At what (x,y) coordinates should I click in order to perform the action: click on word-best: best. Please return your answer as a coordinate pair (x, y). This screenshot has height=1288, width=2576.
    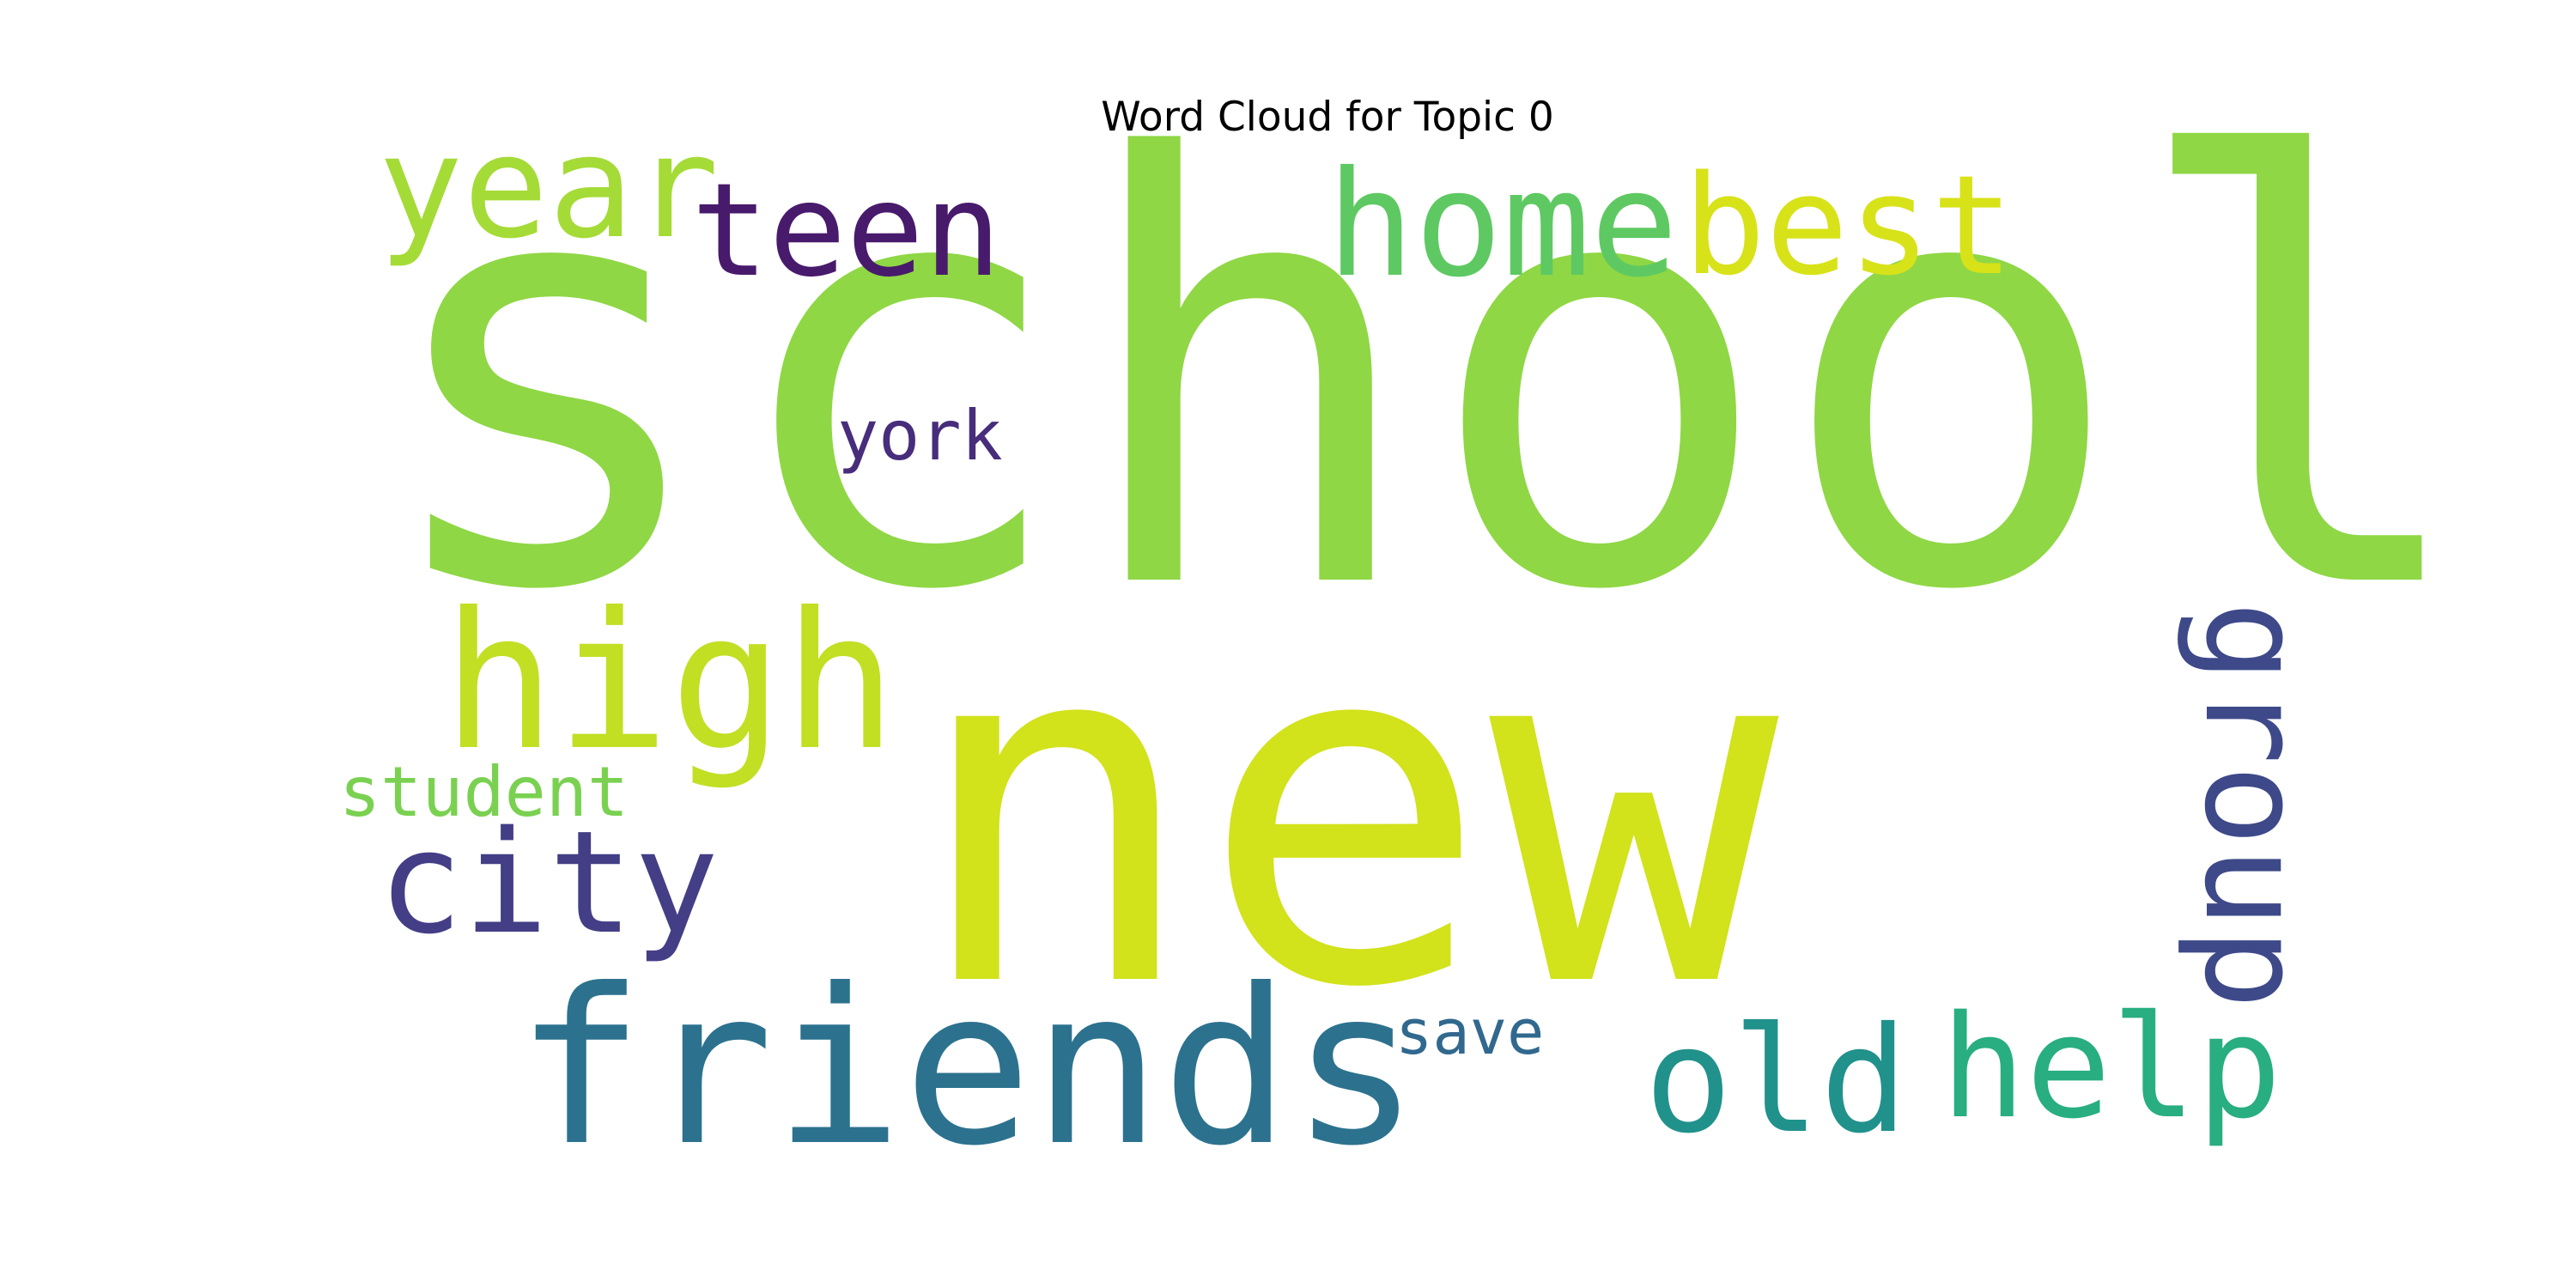
    Looking at the image, I should click on (1849, 226).